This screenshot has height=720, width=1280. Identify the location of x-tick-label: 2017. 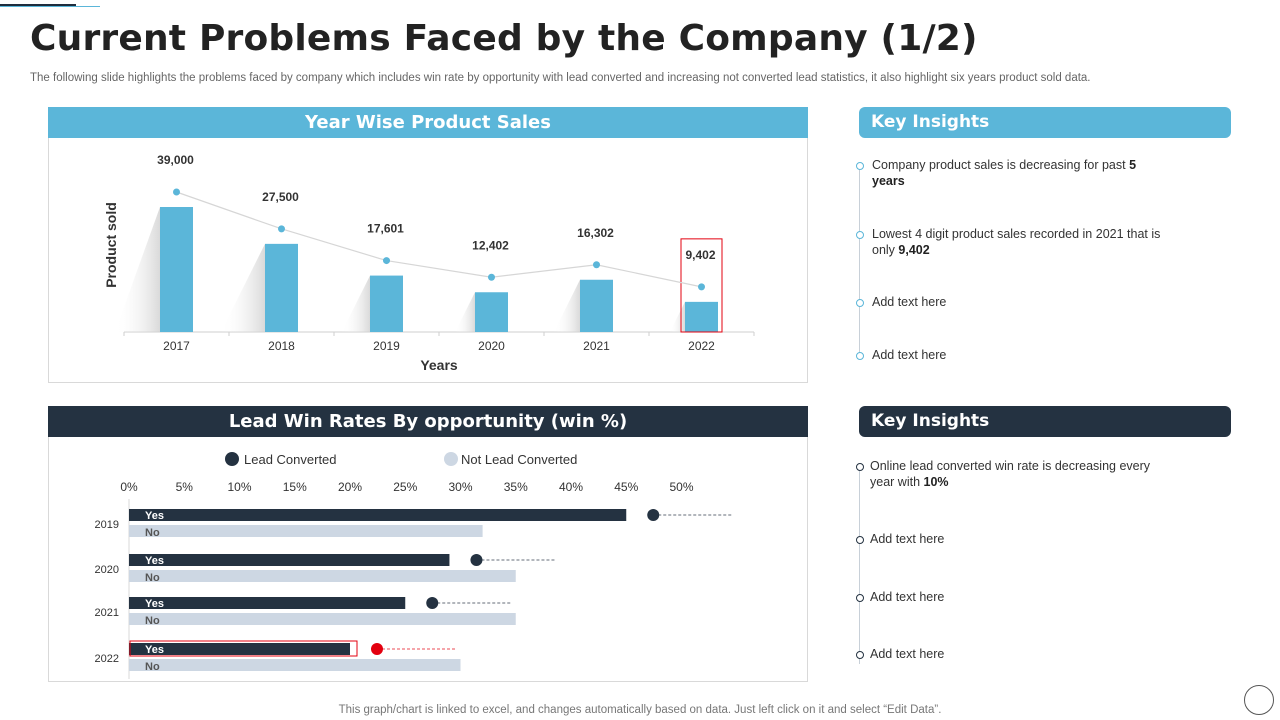
(176, 346).